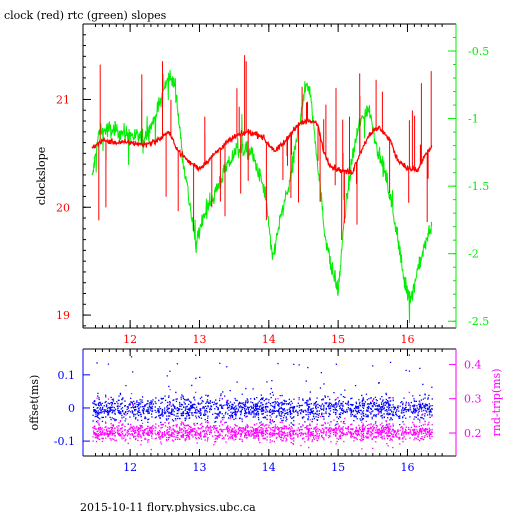 The height and width of the screenshot is (512, 512). I want to click on y-tick-label: 20, so click(63, 207).